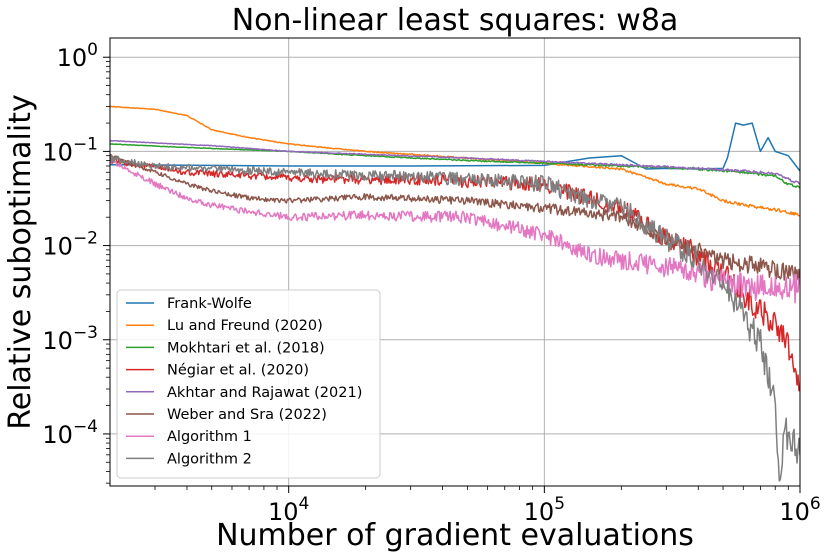  I want to click on x-tick-label: 10⁴, so click(288, 510).